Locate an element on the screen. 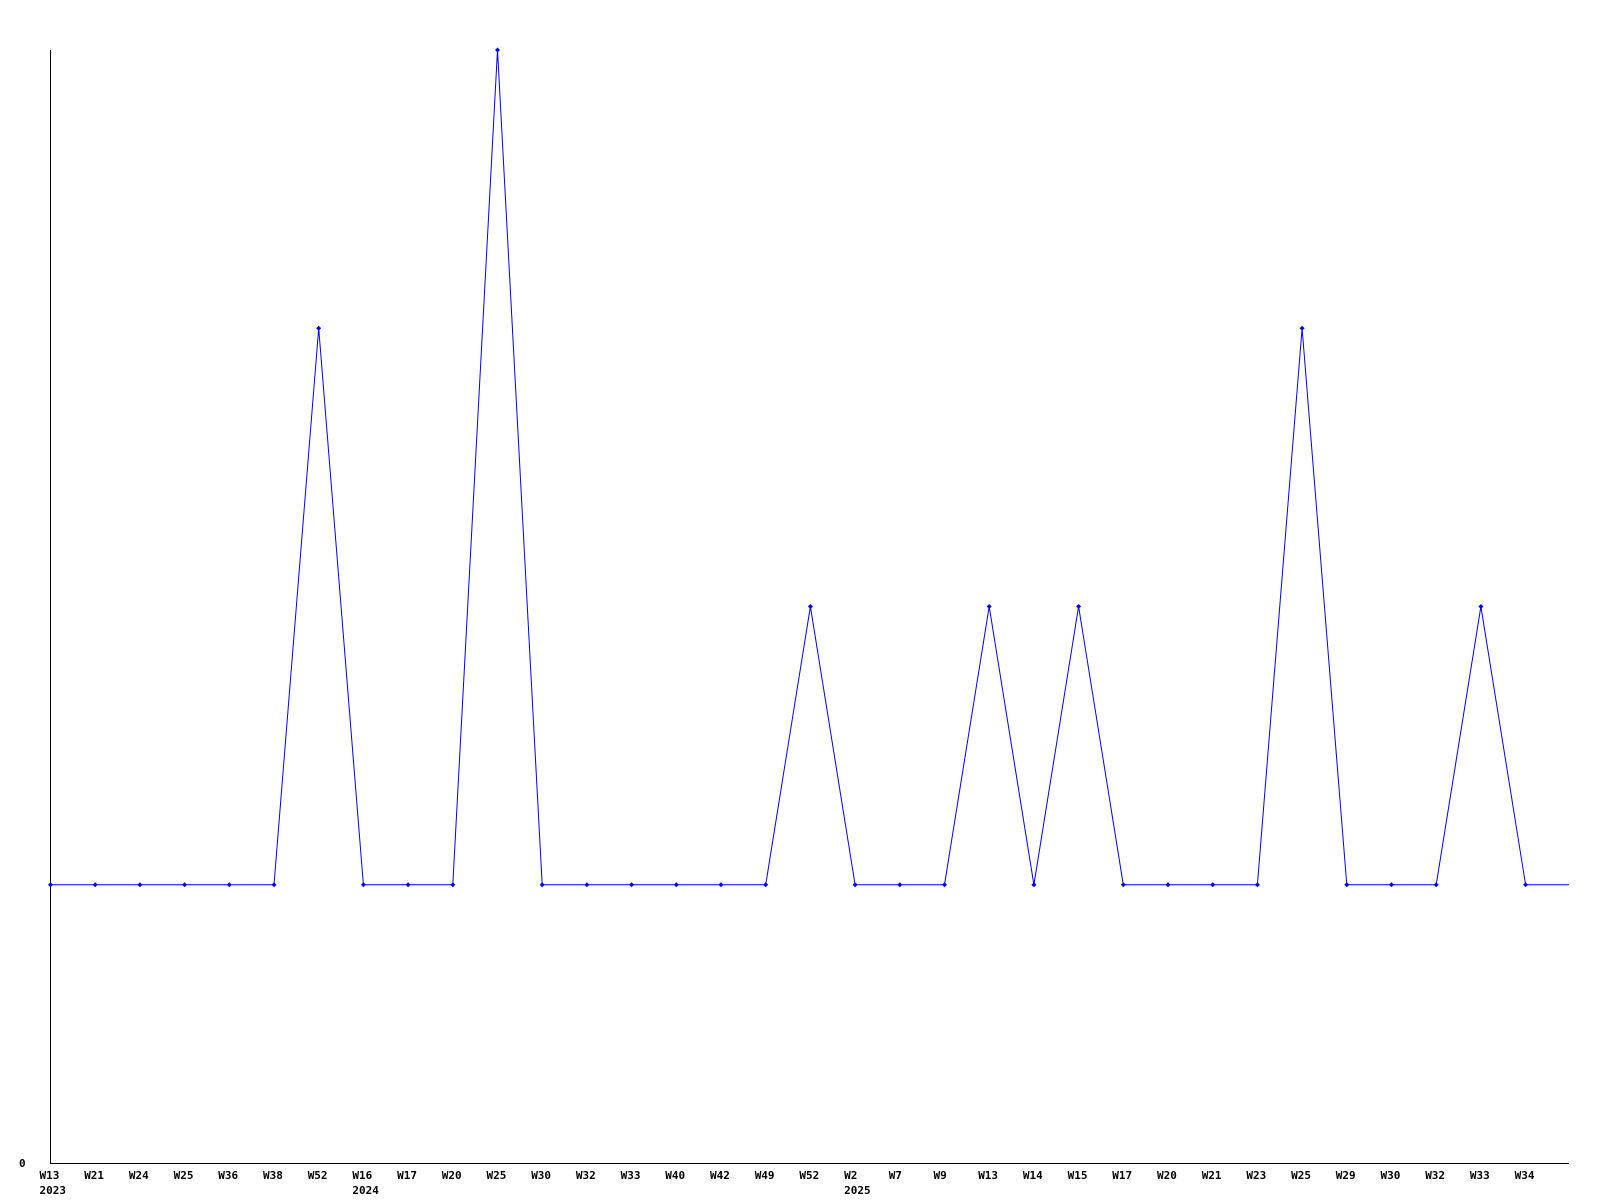  x-tick-label: W15 is located at coordinates (1078, 1175).